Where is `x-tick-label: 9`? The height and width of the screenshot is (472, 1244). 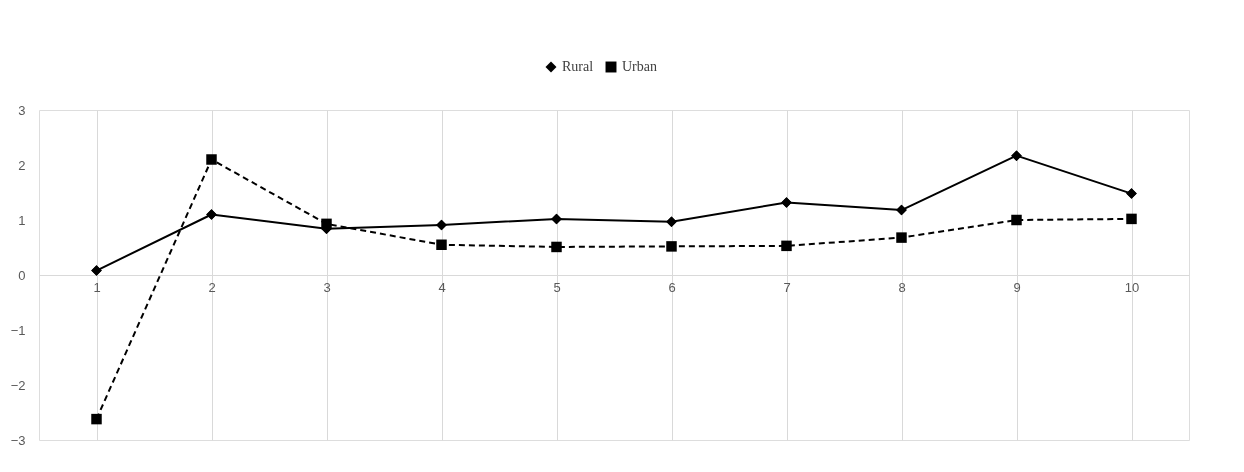
x-tick-label: 9 is located at coordinates (1017, 287).